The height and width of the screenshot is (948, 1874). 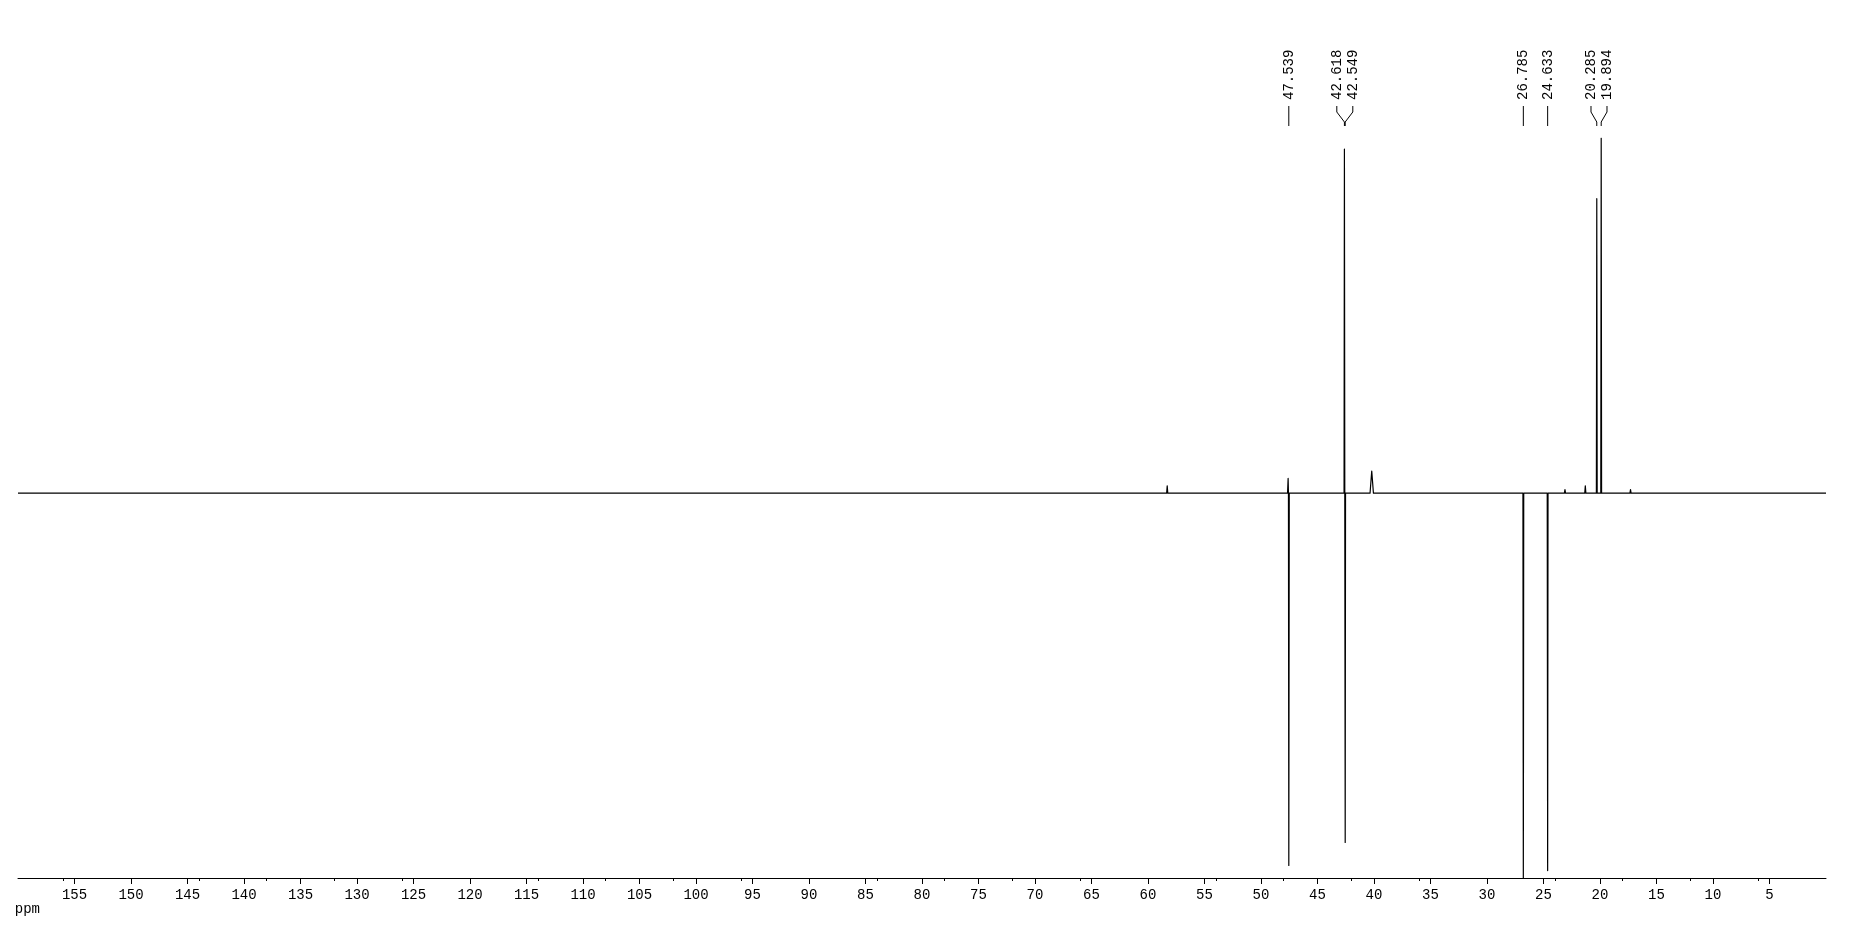 What do you see at coordinates (865, 895) in the screenshot?
I see `x-tick-label: 85` at bounding box center [865, 895].